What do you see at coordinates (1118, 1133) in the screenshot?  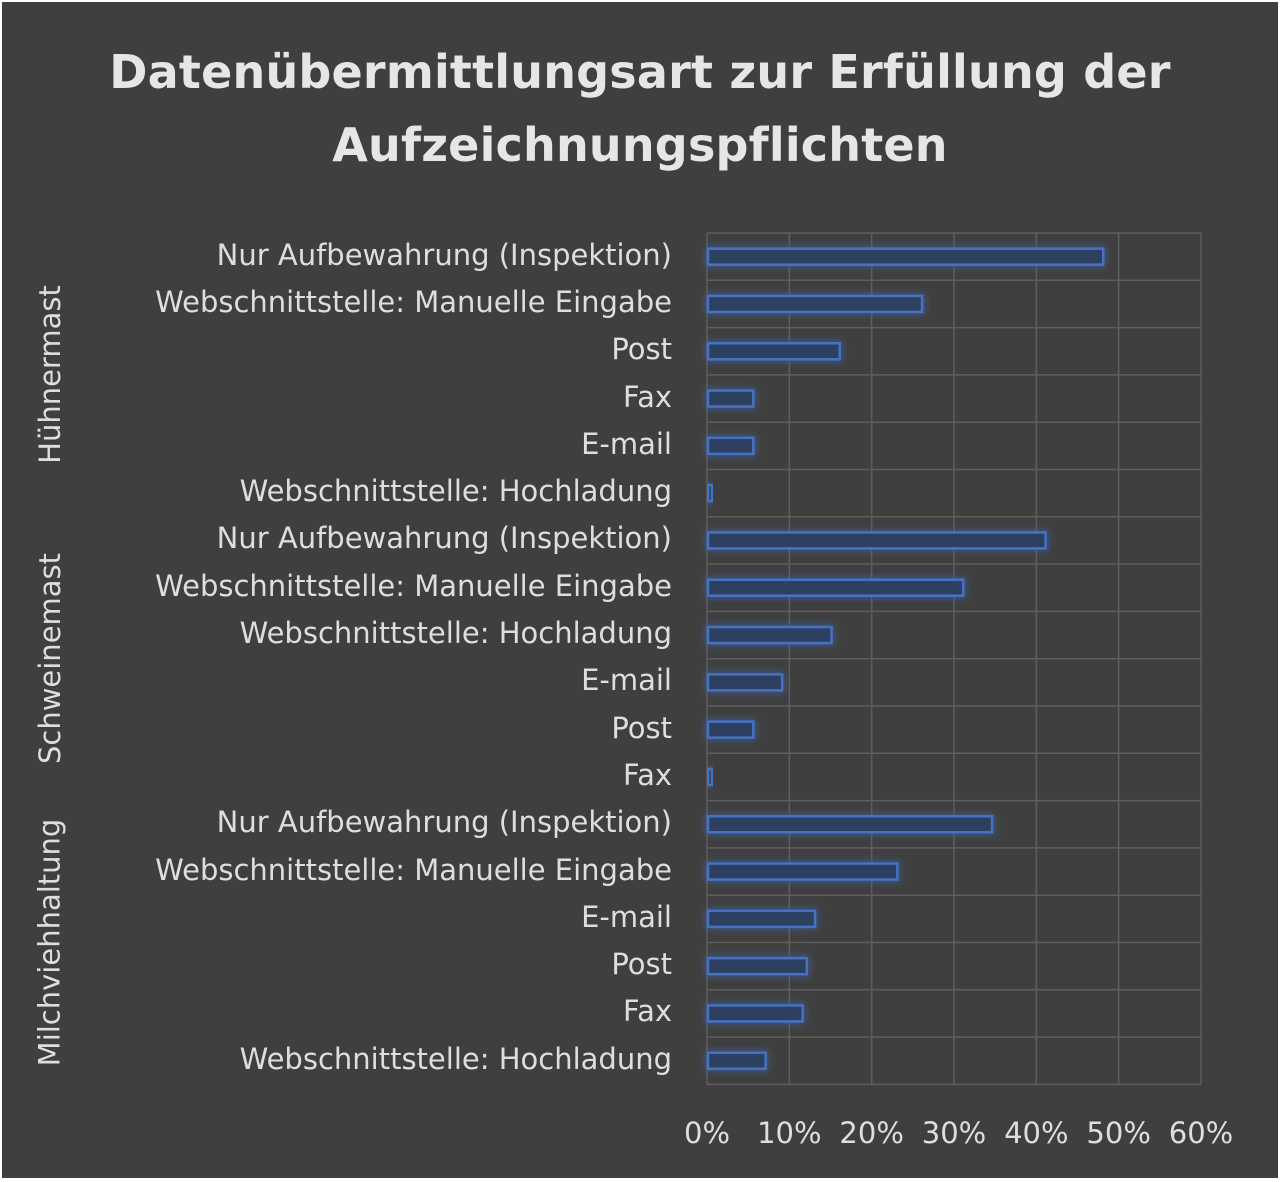 I see `x-tick-label: 50%` at bounding box center [1118, 1133].